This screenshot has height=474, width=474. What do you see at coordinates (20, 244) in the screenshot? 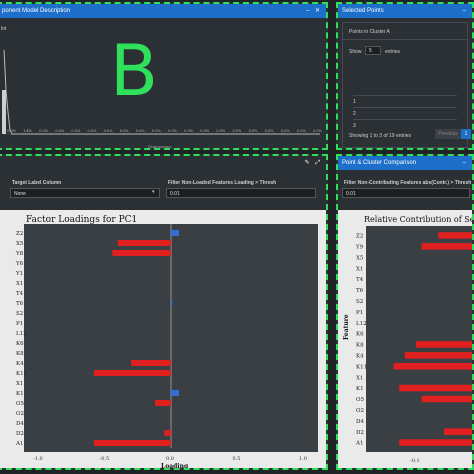
I see `y-tick-label: X5` at bounding box center [20, 244].